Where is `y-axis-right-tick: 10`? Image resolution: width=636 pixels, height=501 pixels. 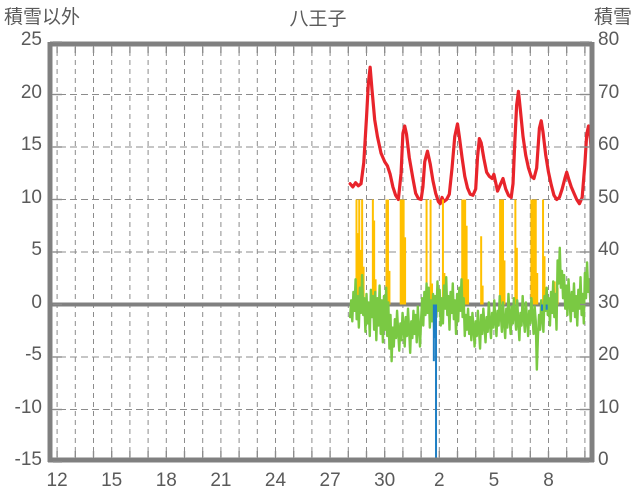
y-axis-right-tick: 10 is located at coordinates (609, 407).